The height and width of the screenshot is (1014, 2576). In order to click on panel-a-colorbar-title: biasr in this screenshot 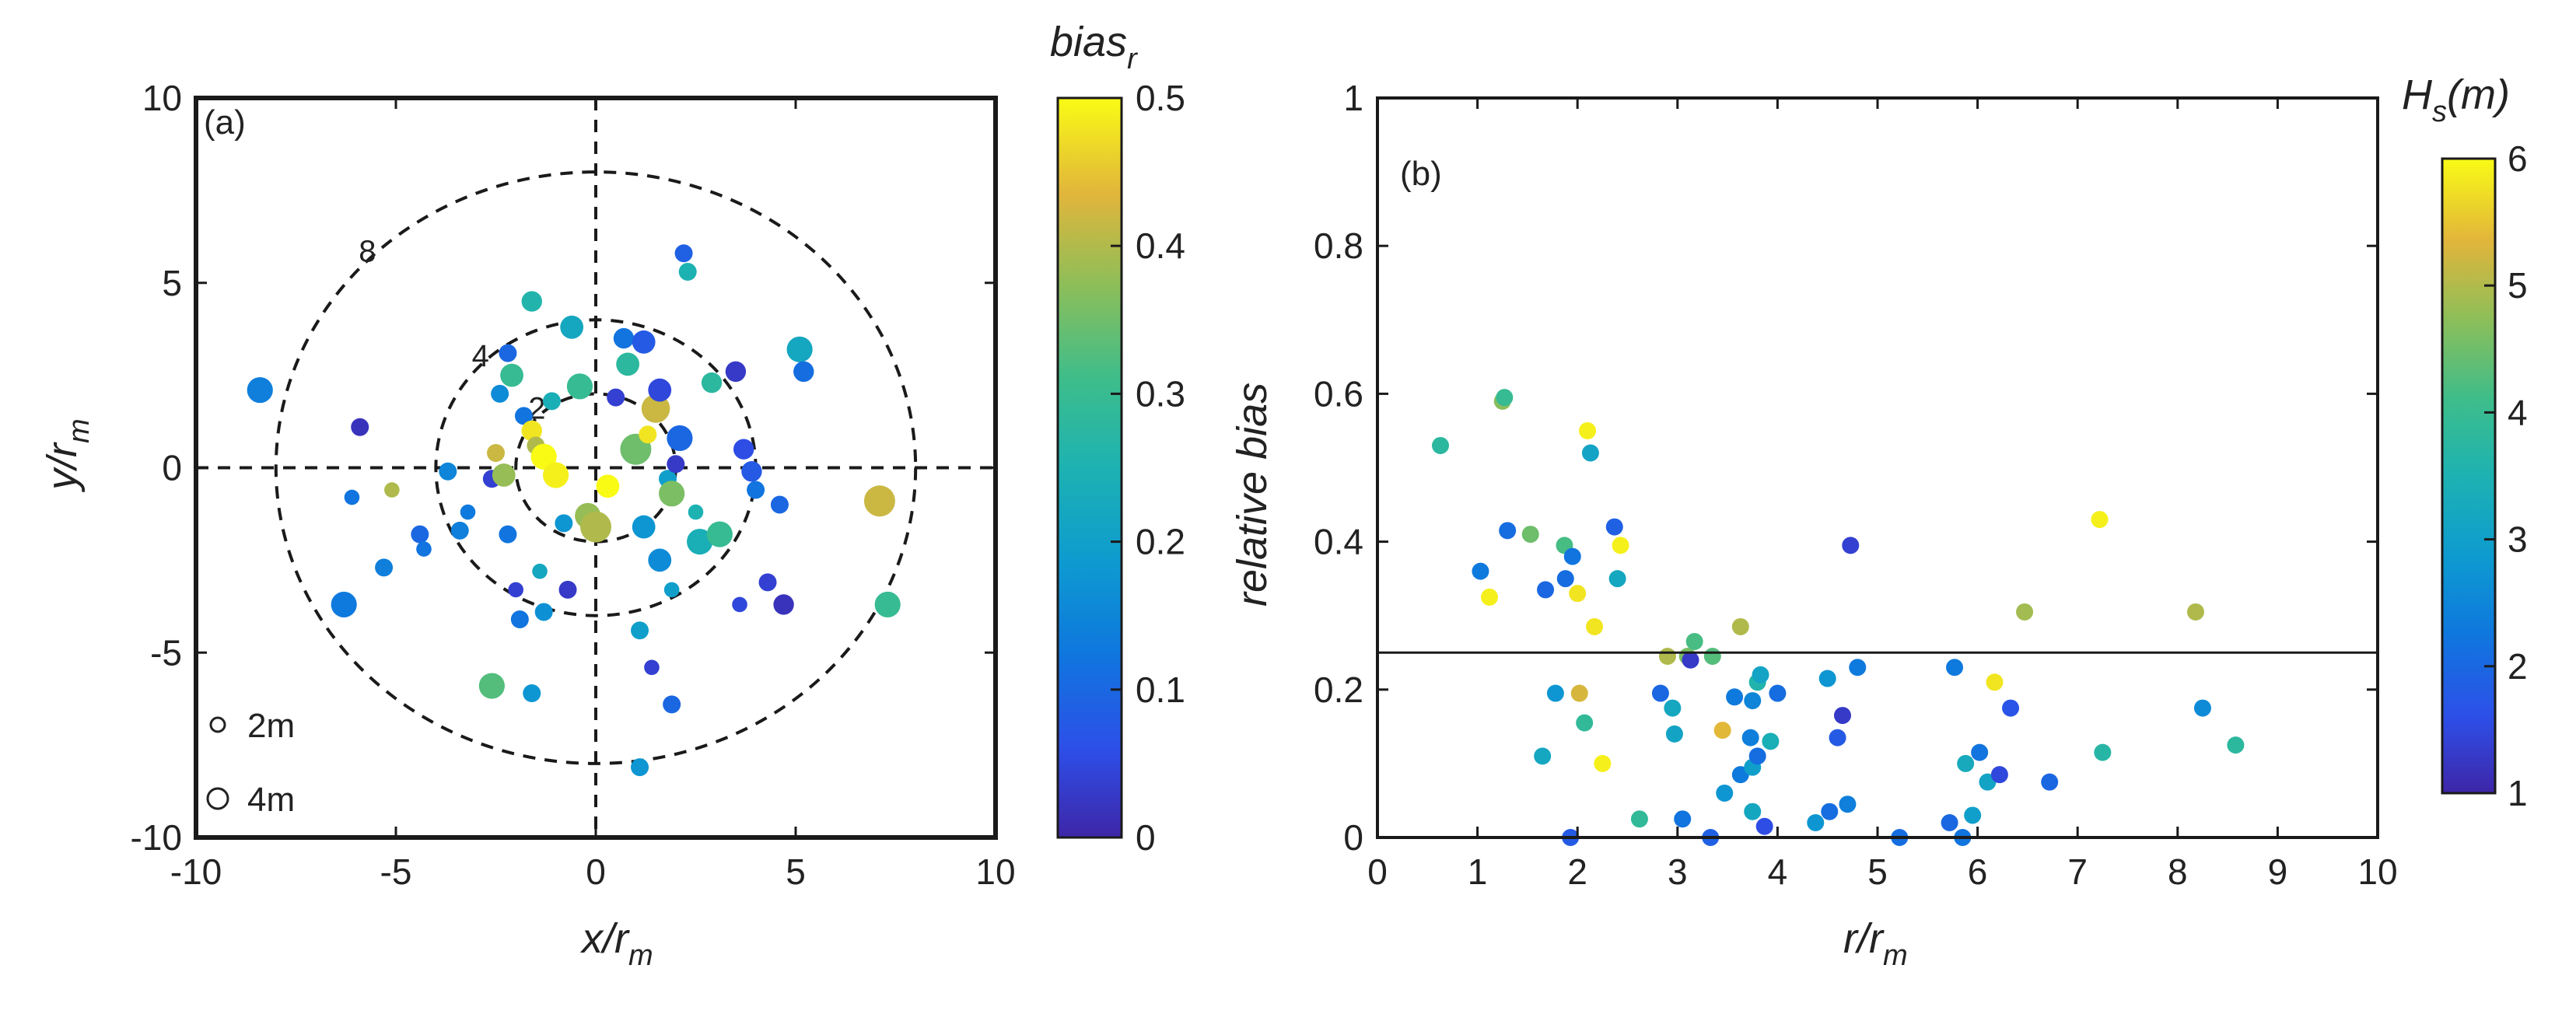, I will do `click(1094, 47)`.